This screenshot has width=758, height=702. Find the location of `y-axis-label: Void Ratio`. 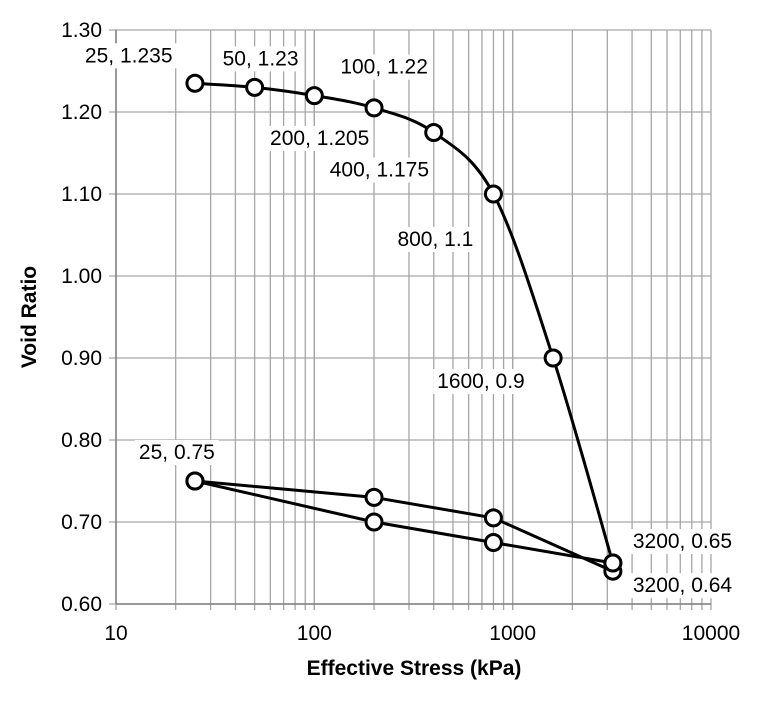

y-axis-label: Void Ratio is located at coordinates (29, 317).